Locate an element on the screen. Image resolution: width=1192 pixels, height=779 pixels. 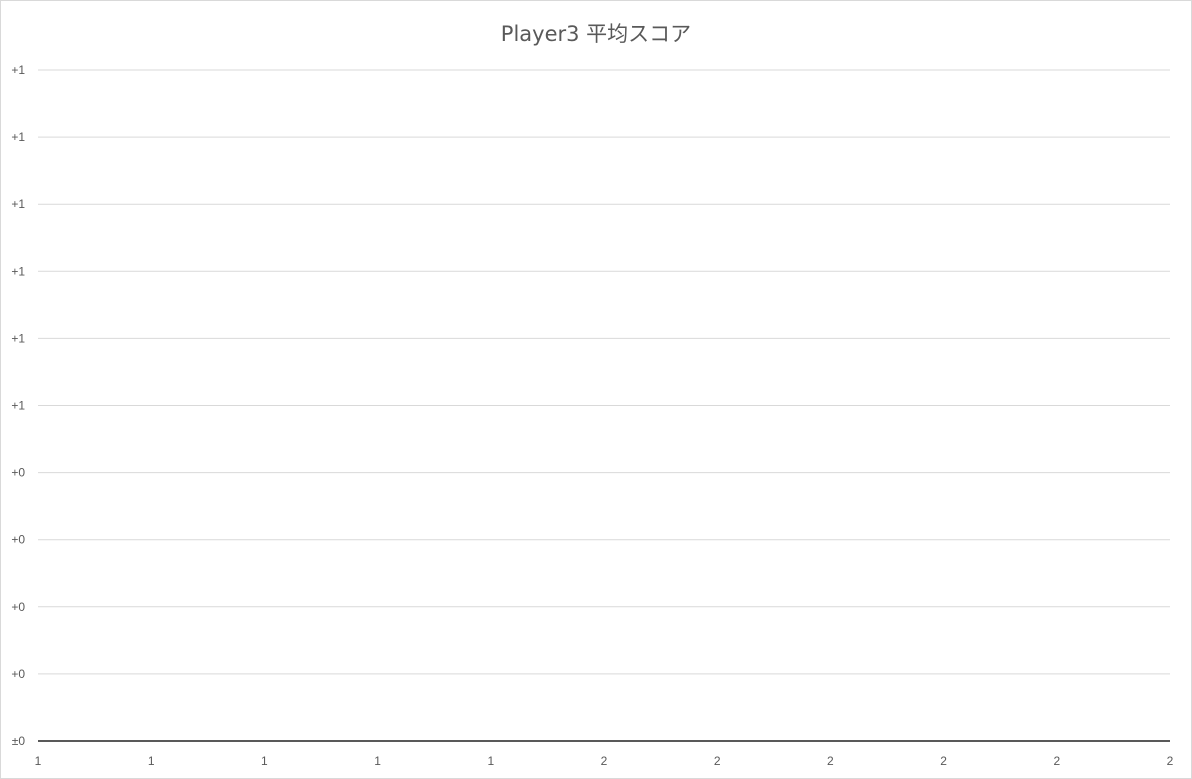
y-axis-tick-labels: ±0 +0 +0 +0 +0 +1 +1 +1 +1 +1 +1 is located at coordinates (18, 405).